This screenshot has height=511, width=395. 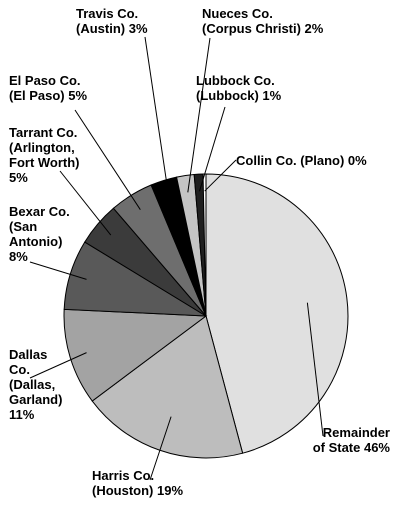 I want to click on slice-label-line: (Dallas,, so click(x=32, y=384).